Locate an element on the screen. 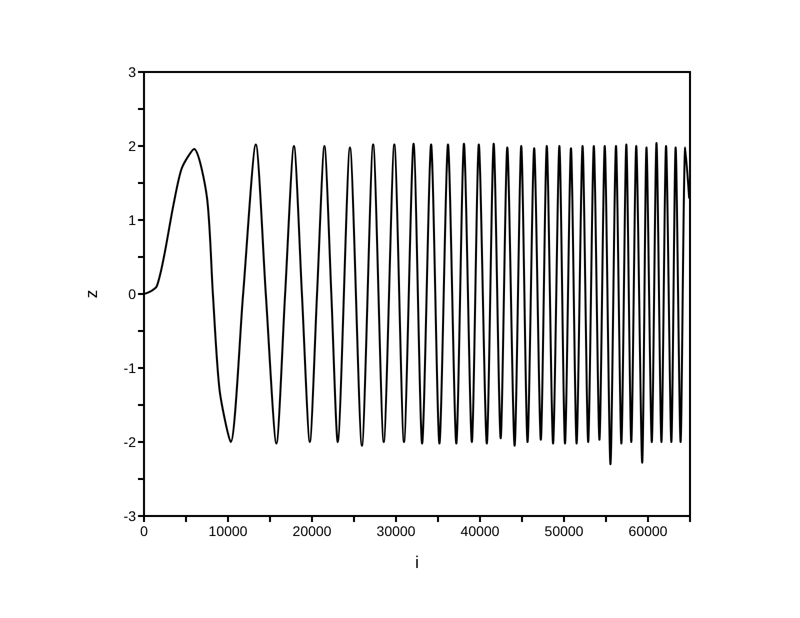  y-tick-label: -3 is located at coordinates (130, 516).